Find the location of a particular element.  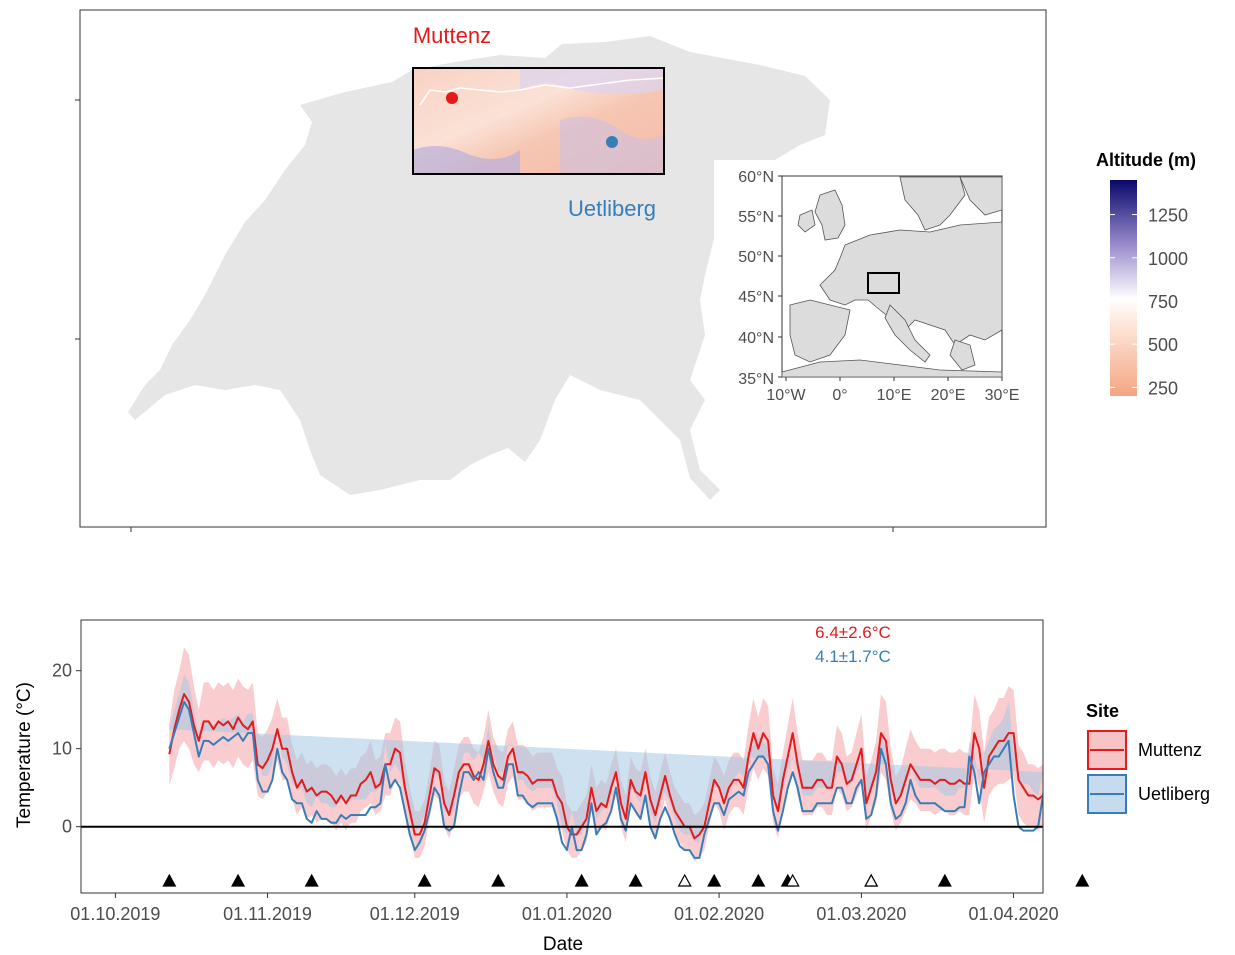

inset-lat-45: 45°N is located at coordinates (756, 297).